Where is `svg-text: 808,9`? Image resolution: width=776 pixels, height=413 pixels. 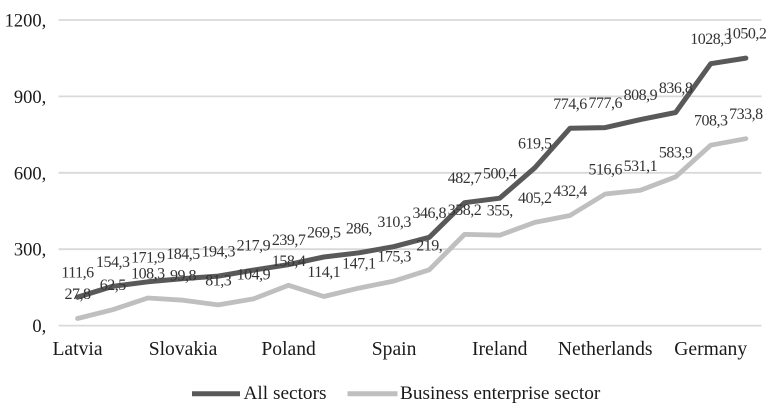
svg-text: 808,9 is located at coordinates (641, 95).